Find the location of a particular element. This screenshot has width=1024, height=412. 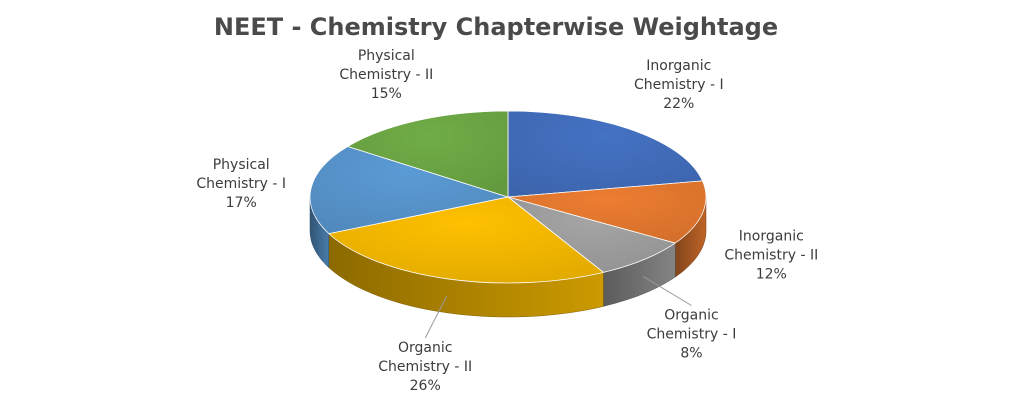

pie-side-walls is located at coordinates (508, 257).